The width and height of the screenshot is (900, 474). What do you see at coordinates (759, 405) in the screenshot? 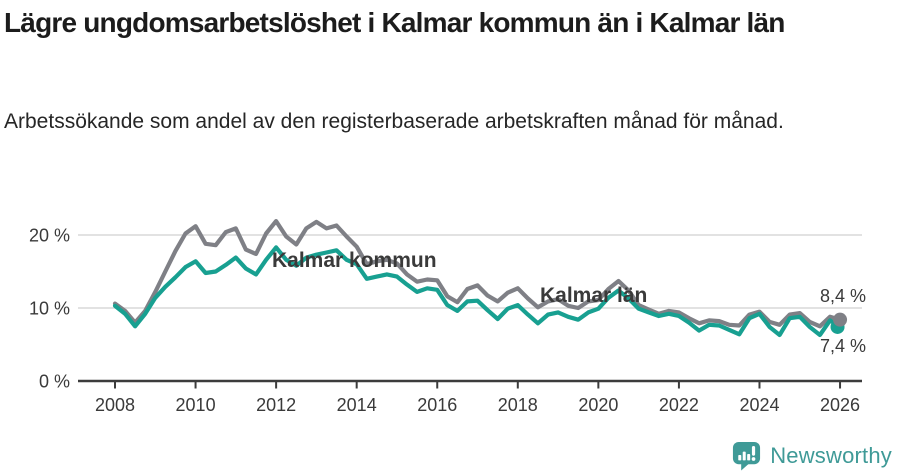
I see `x-tick-label: 2024` at bounding box center [759, 405].